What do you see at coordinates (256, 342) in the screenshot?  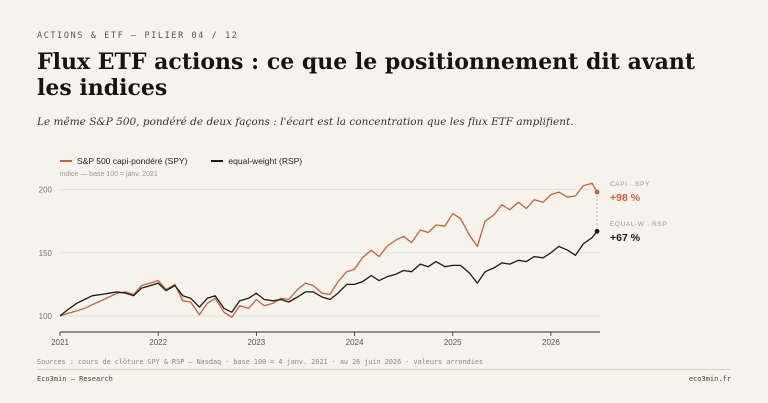 I see `x-tick-label-2023: 2023` at bounding box center [256, 342].